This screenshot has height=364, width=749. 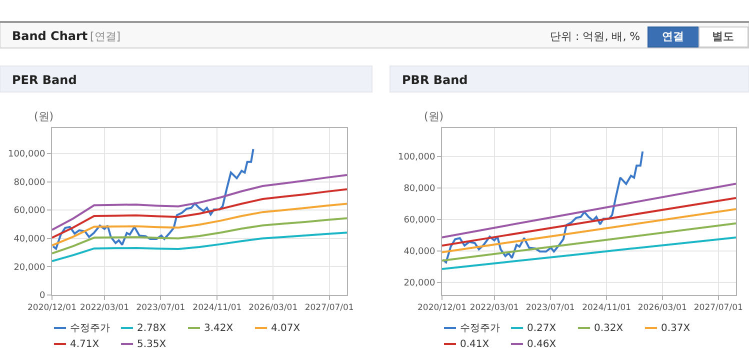 What do you see at coordinates (44, 80) in the screenshot?
I see `chart-title: PER Band` at bounding box center [44, 80].